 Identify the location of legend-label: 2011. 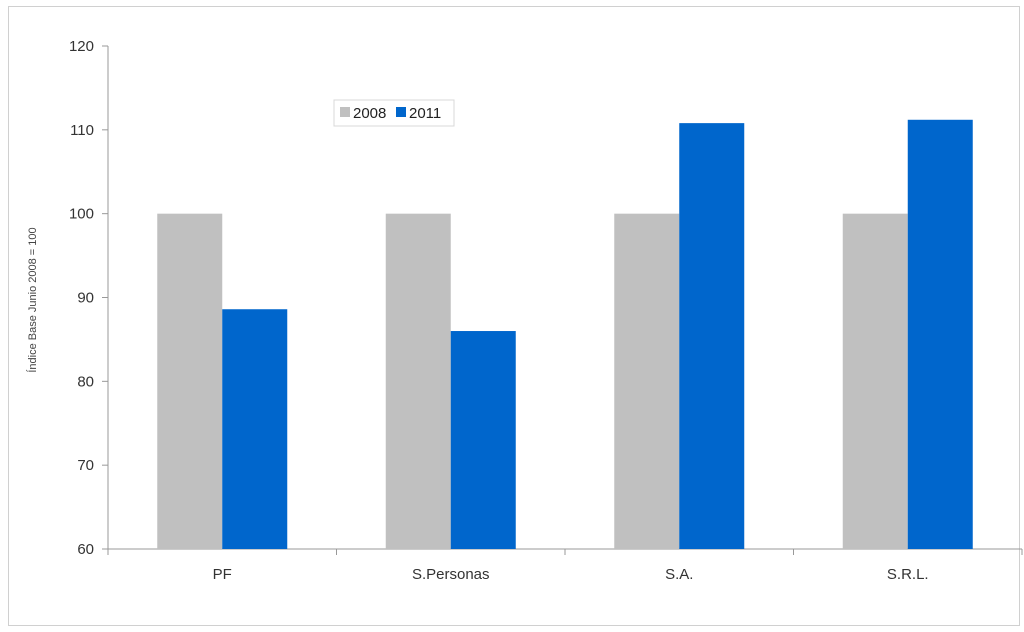
(425, 113).